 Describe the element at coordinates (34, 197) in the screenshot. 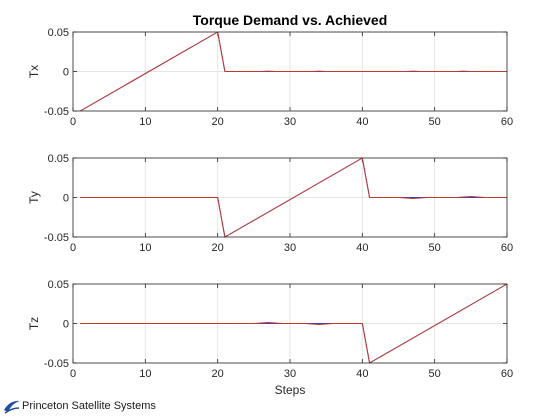

I see `y-axis-label: Ty` at that location.